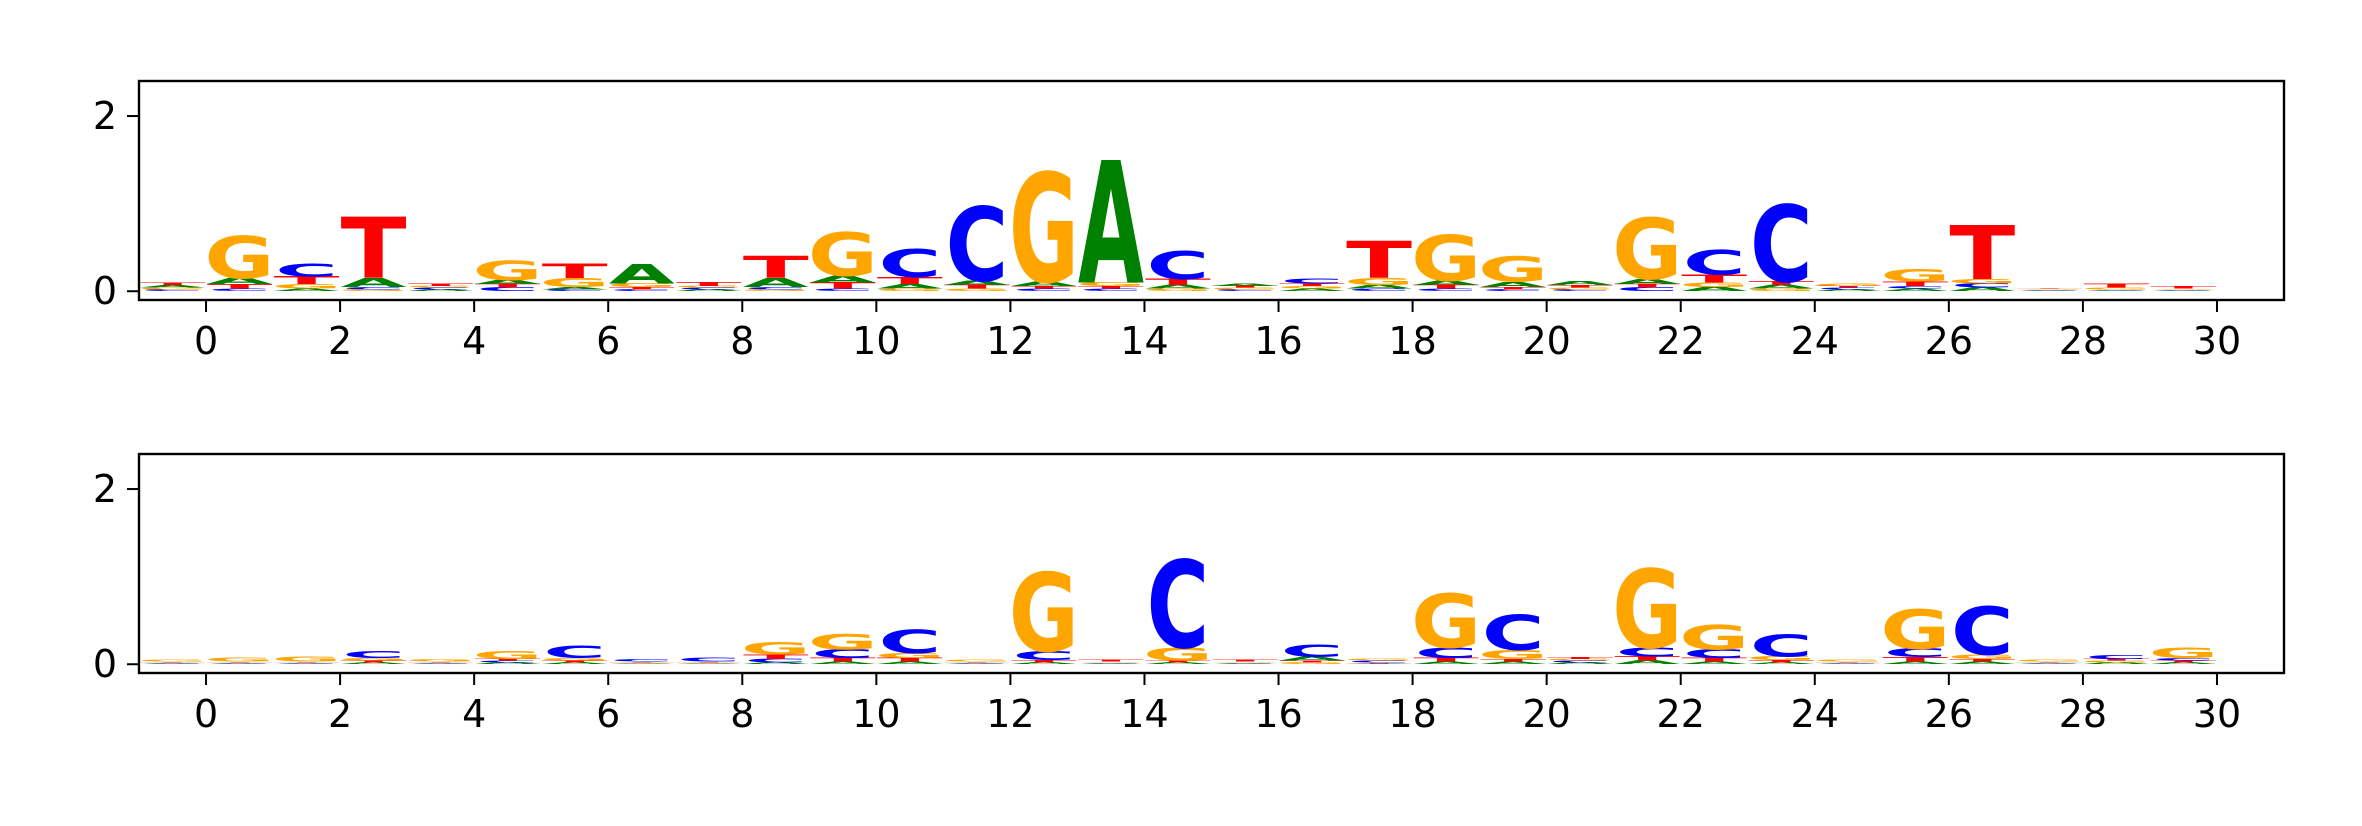  I want to click on logo-letter-a-pos-5: A, so click(508, 663).